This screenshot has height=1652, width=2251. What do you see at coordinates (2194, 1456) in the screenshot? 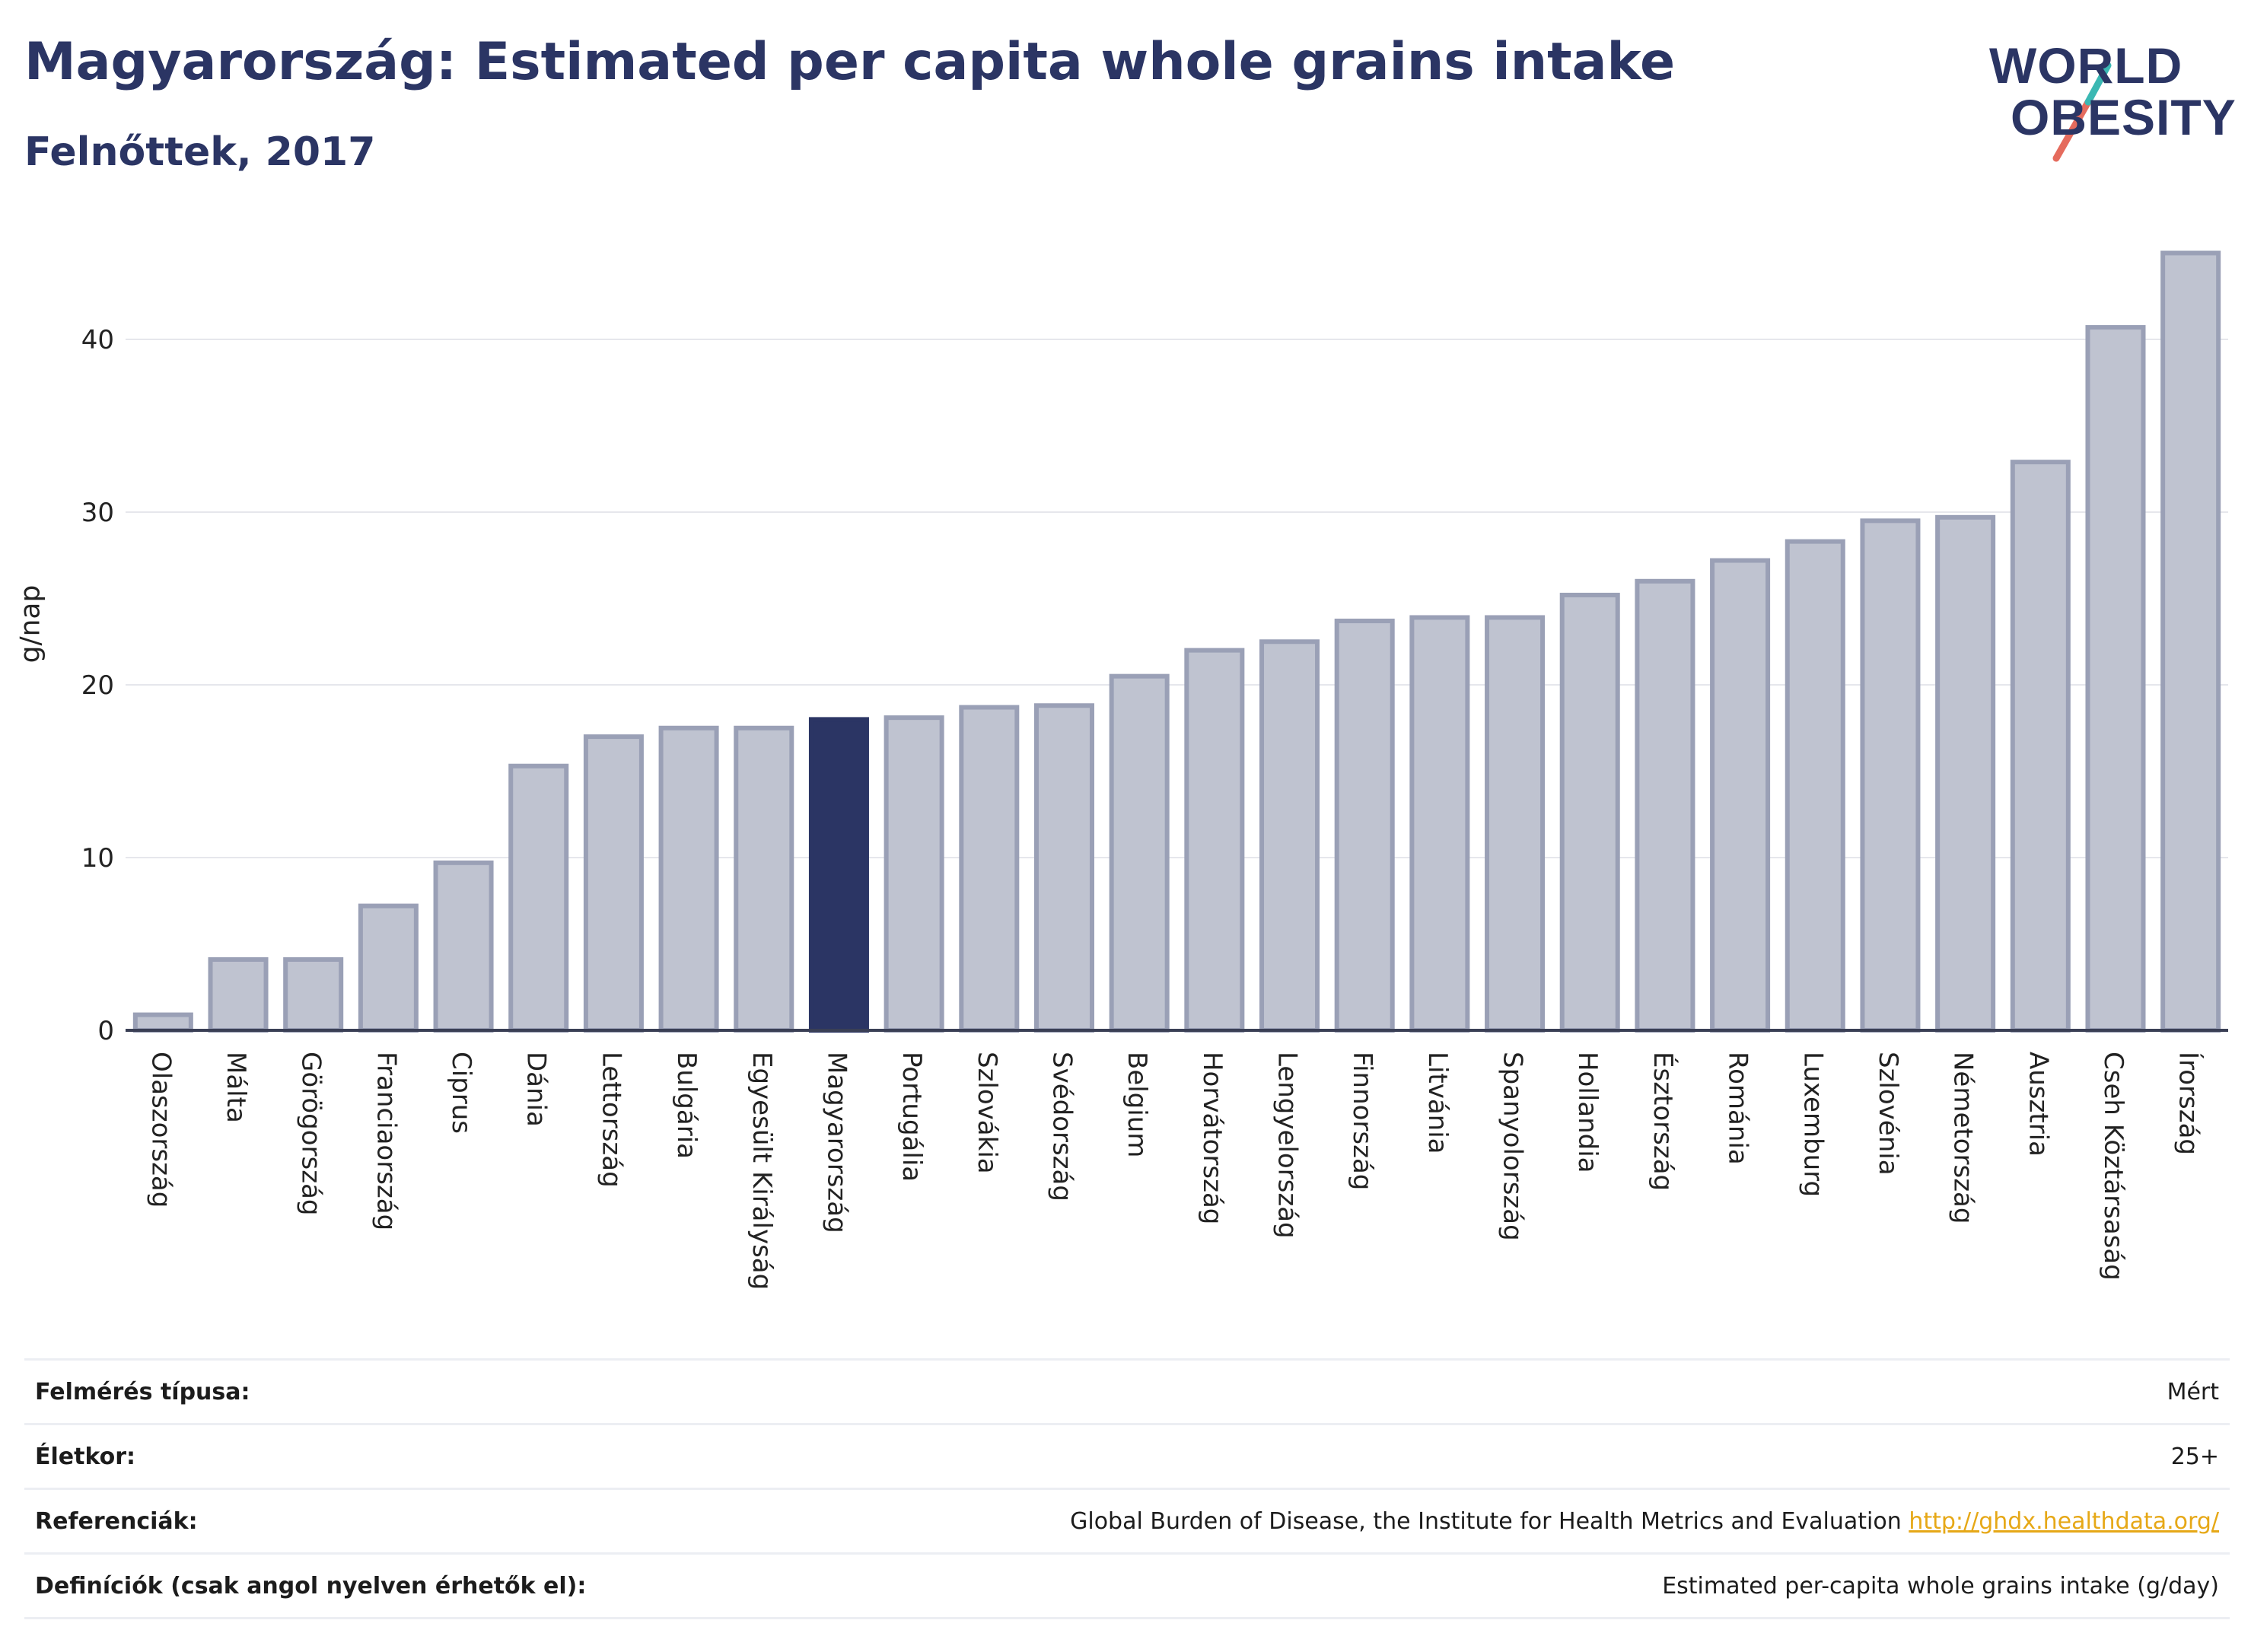
I see `meta-value: 25+` at bounding box center [2194, 1456].